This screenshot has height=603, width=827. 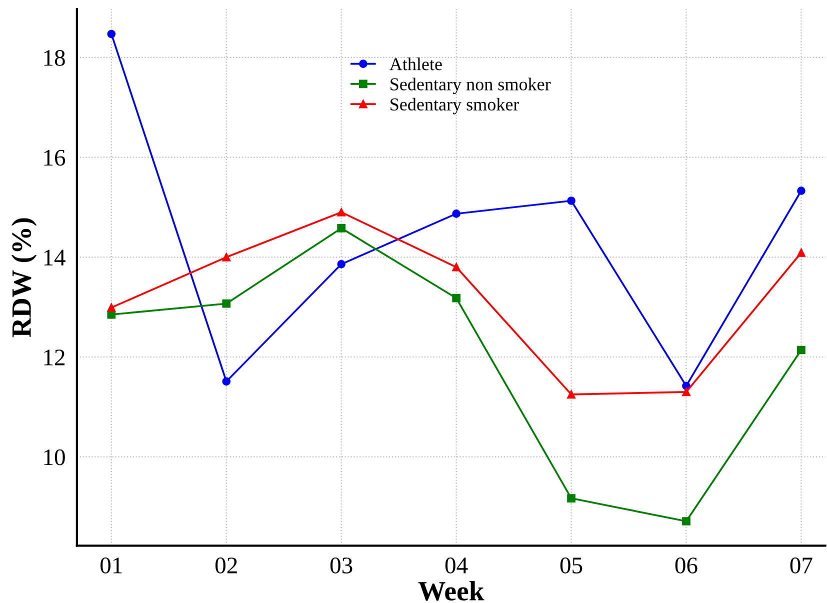 What do you see at coordinates (470, 86) in the screenshot?
I see `legend-label: Sedentary non smoker` at bounding box center [470, 86].